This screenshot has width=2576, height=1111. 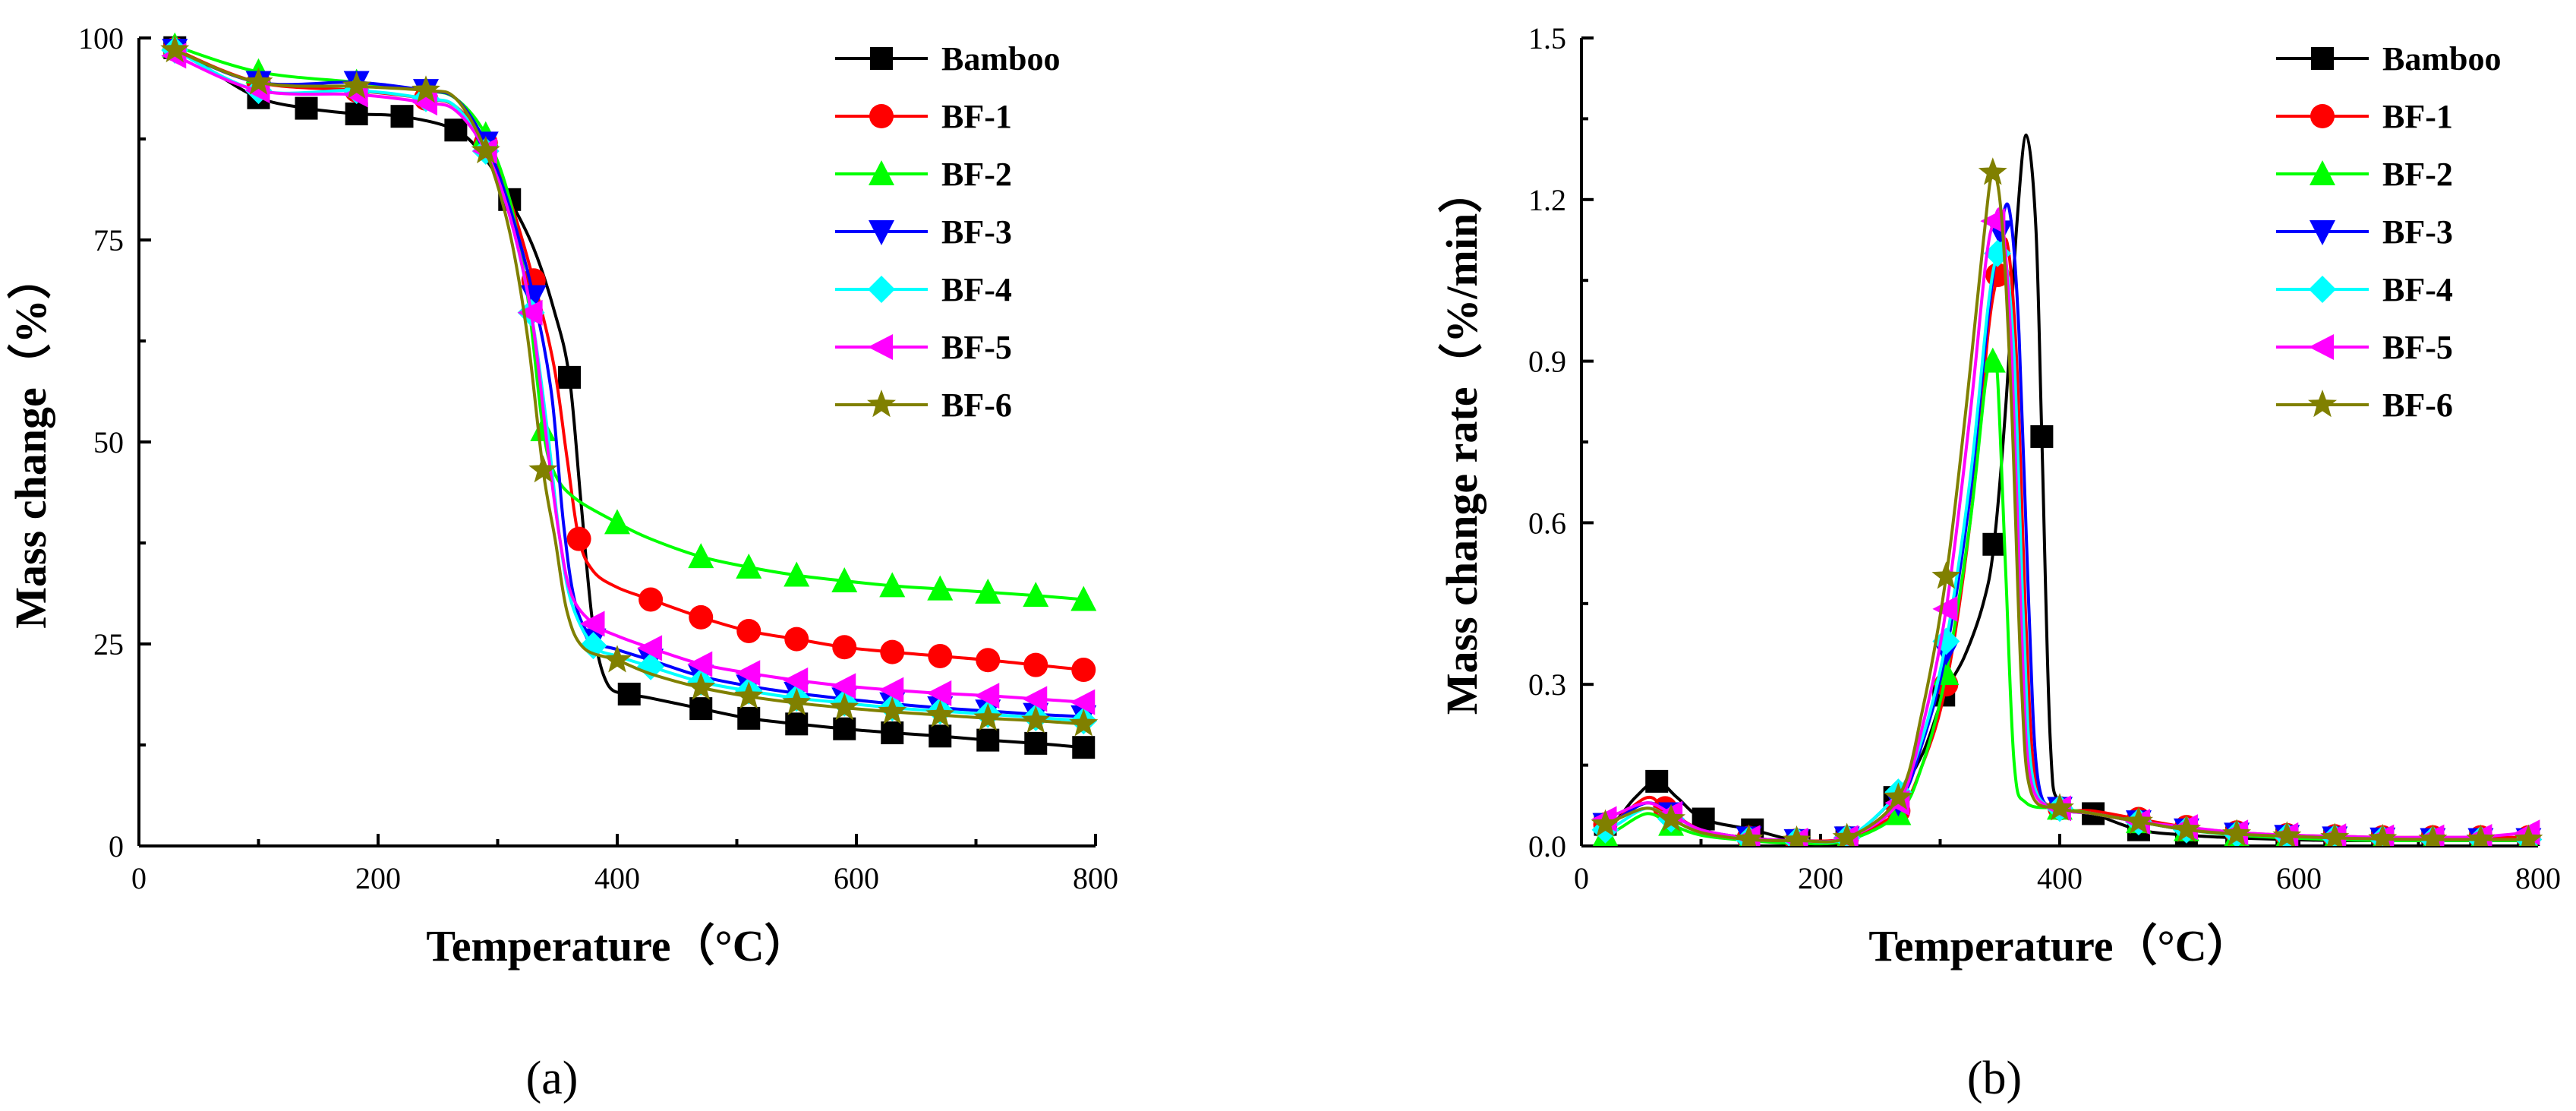 I want to click on y-tick-label: 50, so click(x=108, y=442).